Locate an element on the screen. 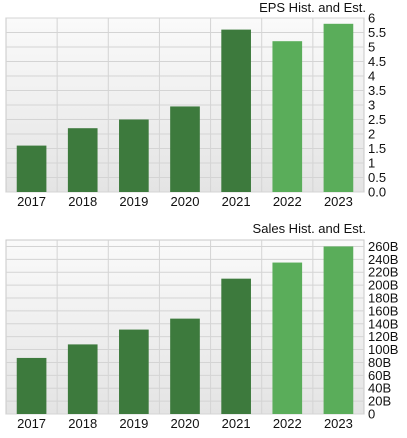 The height and width of the screenshot is (438, 407). sales-x-axis: 2017 2018 2019 2020 2021 2022 2023 is located at coordinates (185, 423).